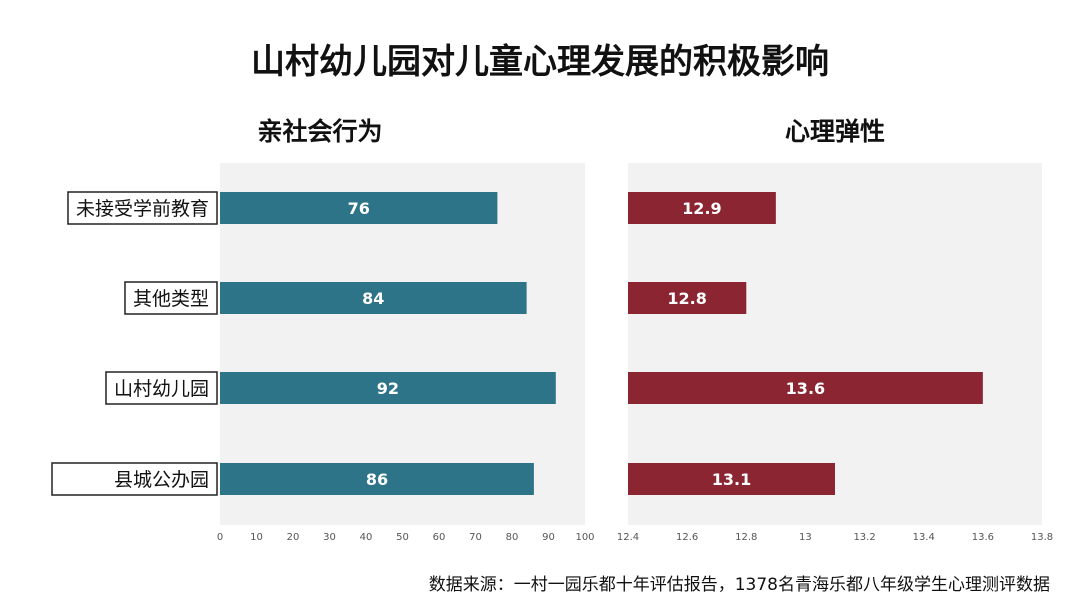 This screenshot has width=1080, height=608. Describe the element at coordinates (924, 537) in the screenshot. I see `tick-label: 13.4` at that location.